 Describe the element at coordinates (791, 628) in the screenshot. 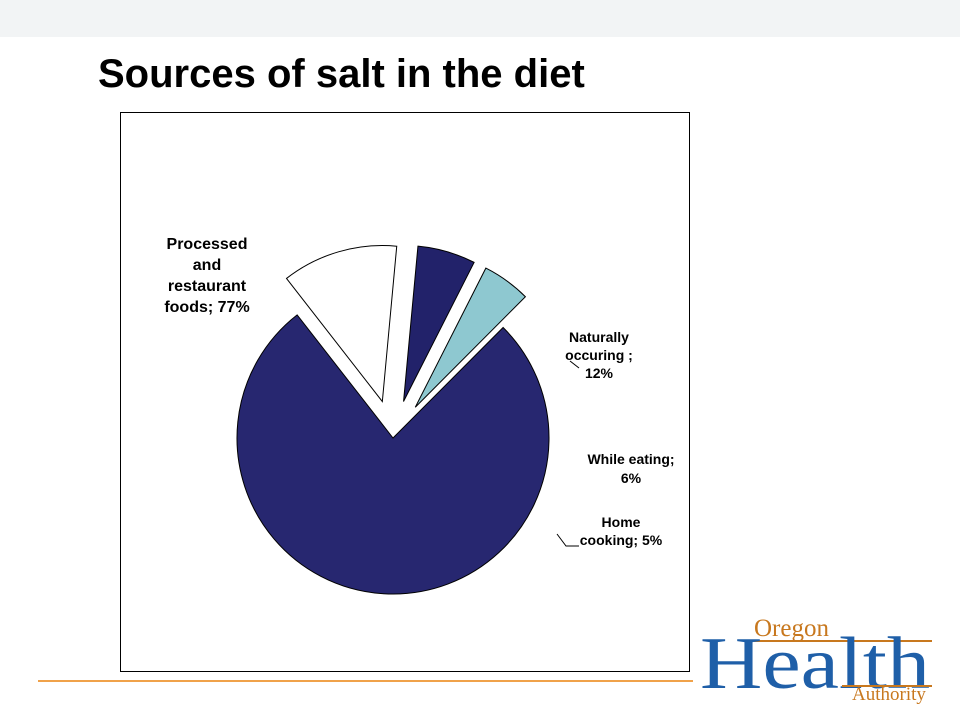

I see `logo-text-oregon: Oregon` at that location.